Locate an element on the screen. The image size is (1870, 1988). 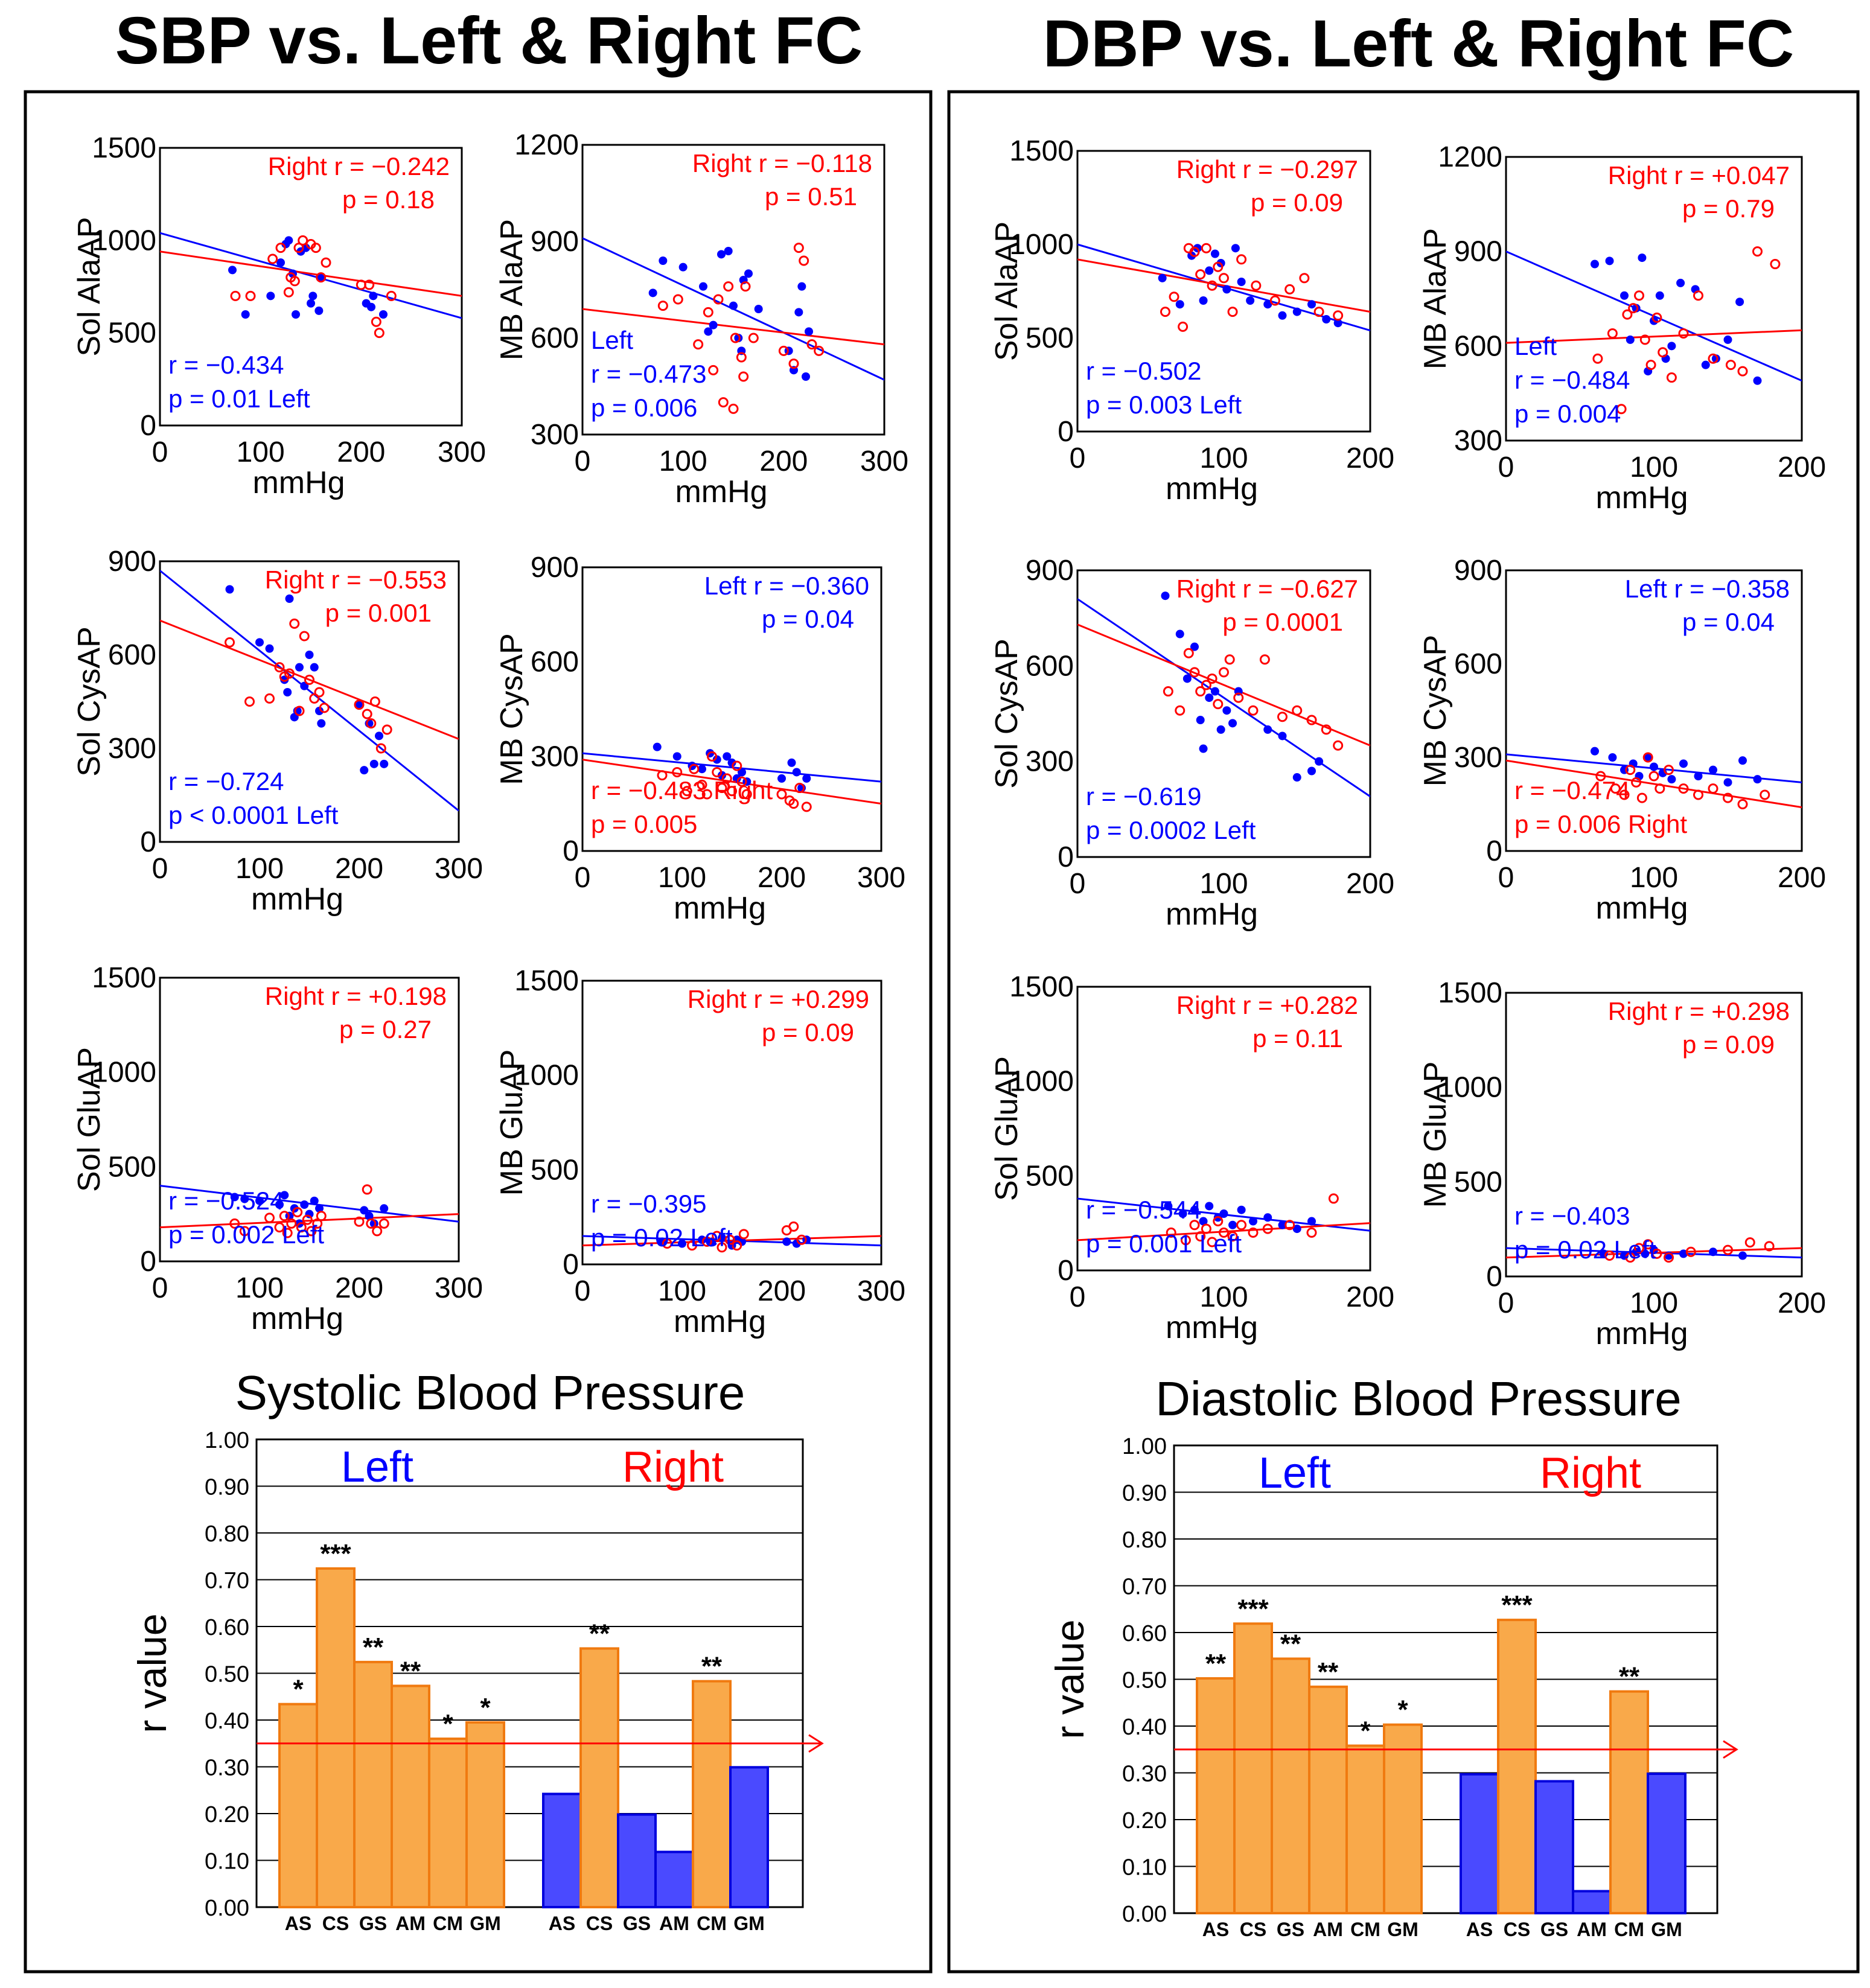
left-fit-line is located at coordinates (311, 275).